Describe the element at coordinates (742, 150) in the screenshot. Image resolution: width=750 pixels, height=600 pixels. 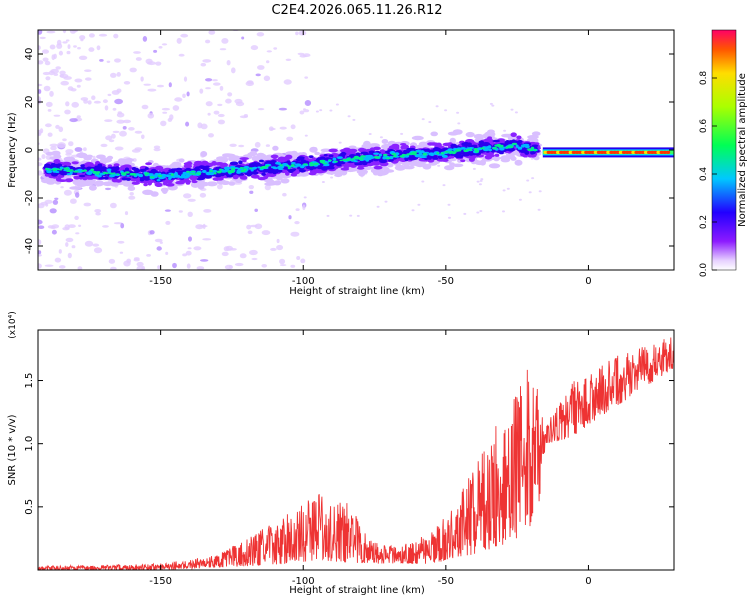
I see `colorbar-label: Normalized spectral amplitude` at that location.